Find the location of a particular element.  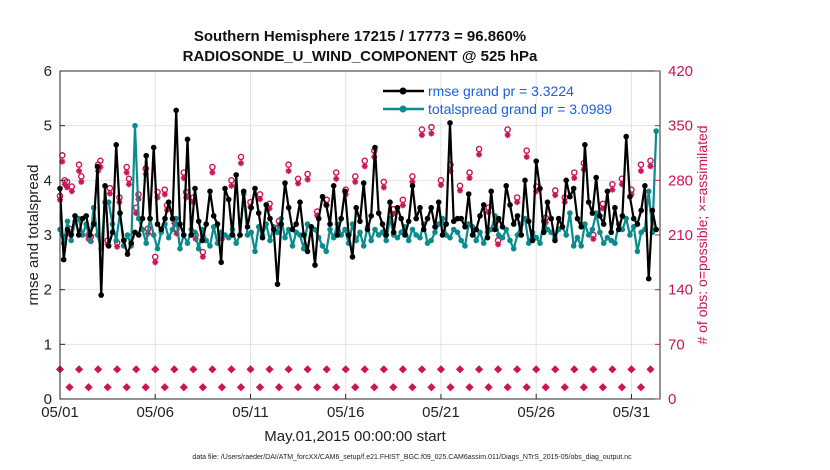

x-tick-label: 05/16 is located at coordinates (346, 412).